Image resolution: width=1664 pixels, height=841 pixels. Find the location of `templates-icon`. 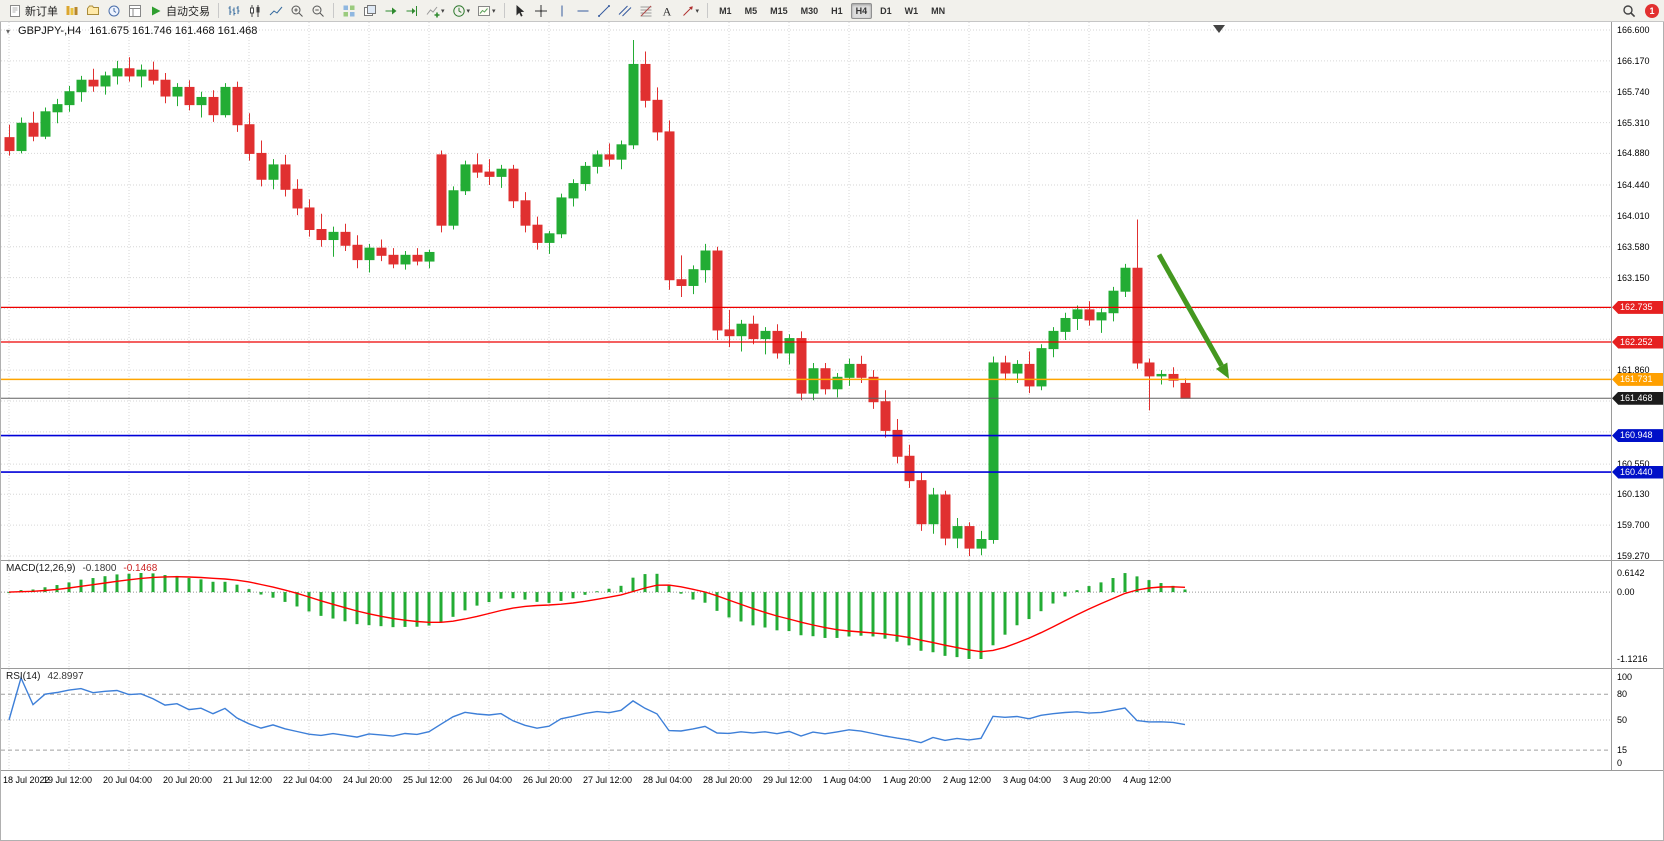

templates-icon is located at coordinates (484, 10).